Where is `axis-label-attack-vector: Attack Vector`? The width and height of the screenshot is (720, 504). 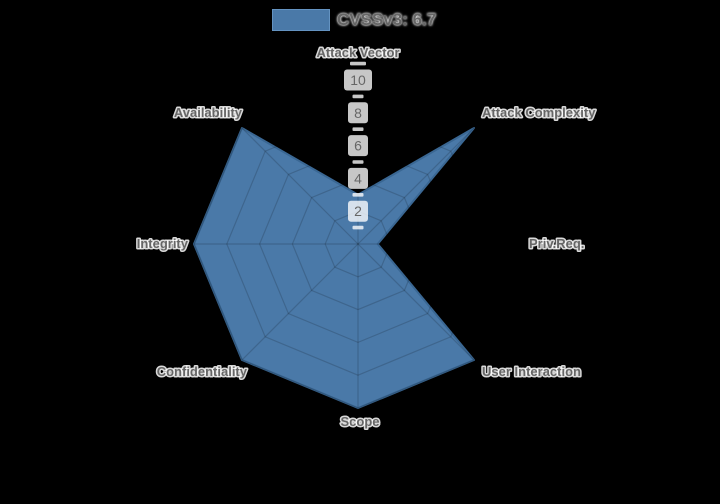
axis-label-attack-vector: Attack Vector is located at coordinates (357, 52).